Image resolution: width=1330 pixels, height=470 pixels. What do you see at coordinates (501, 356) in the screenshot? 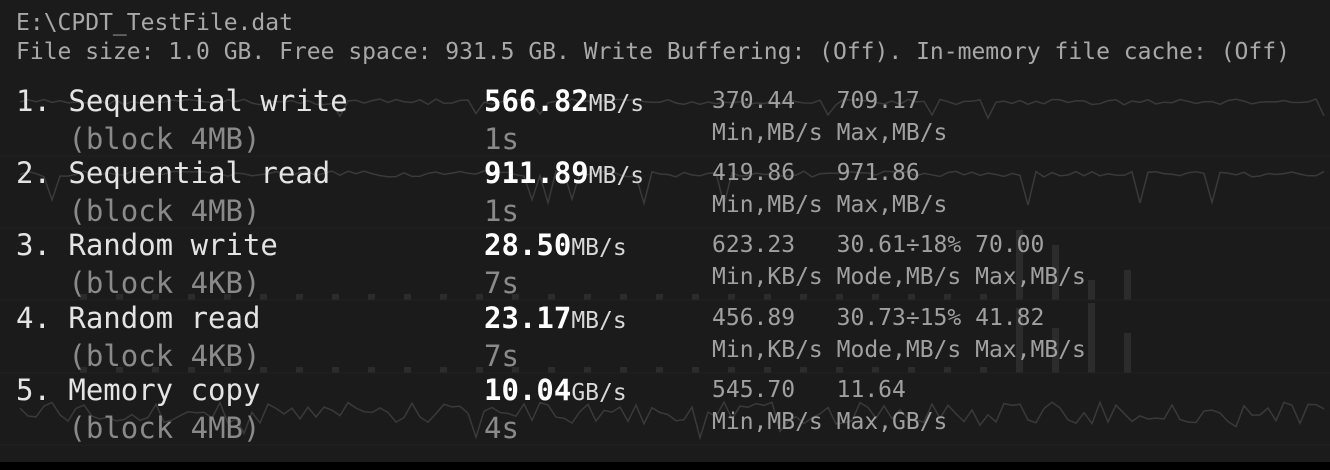
I see `test-duration: 7s` at bounding box center [501, 356].